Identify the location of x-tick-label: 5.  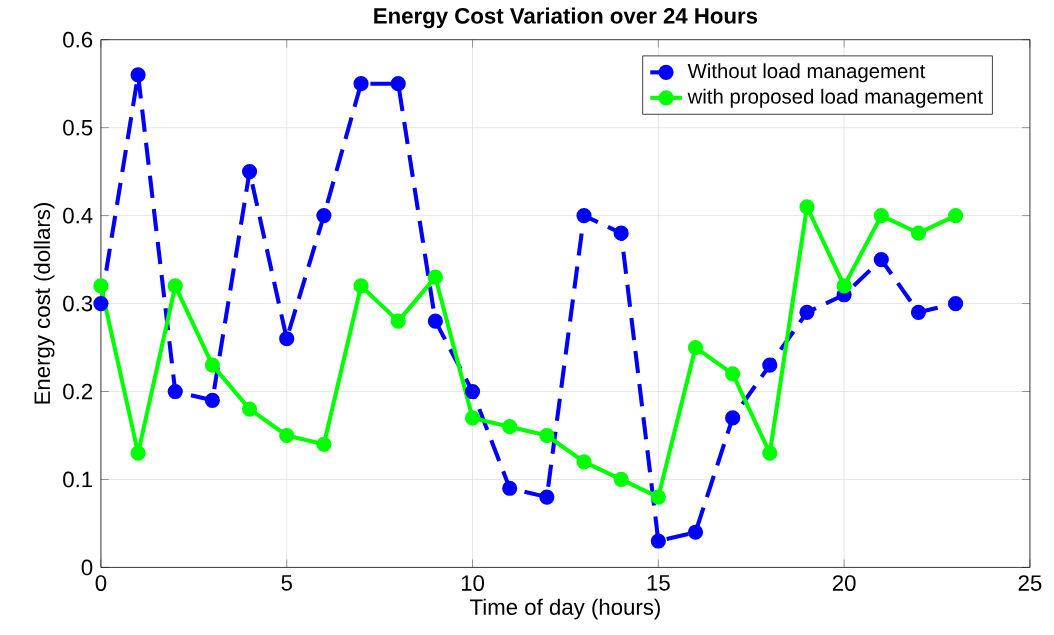
(286, 583).